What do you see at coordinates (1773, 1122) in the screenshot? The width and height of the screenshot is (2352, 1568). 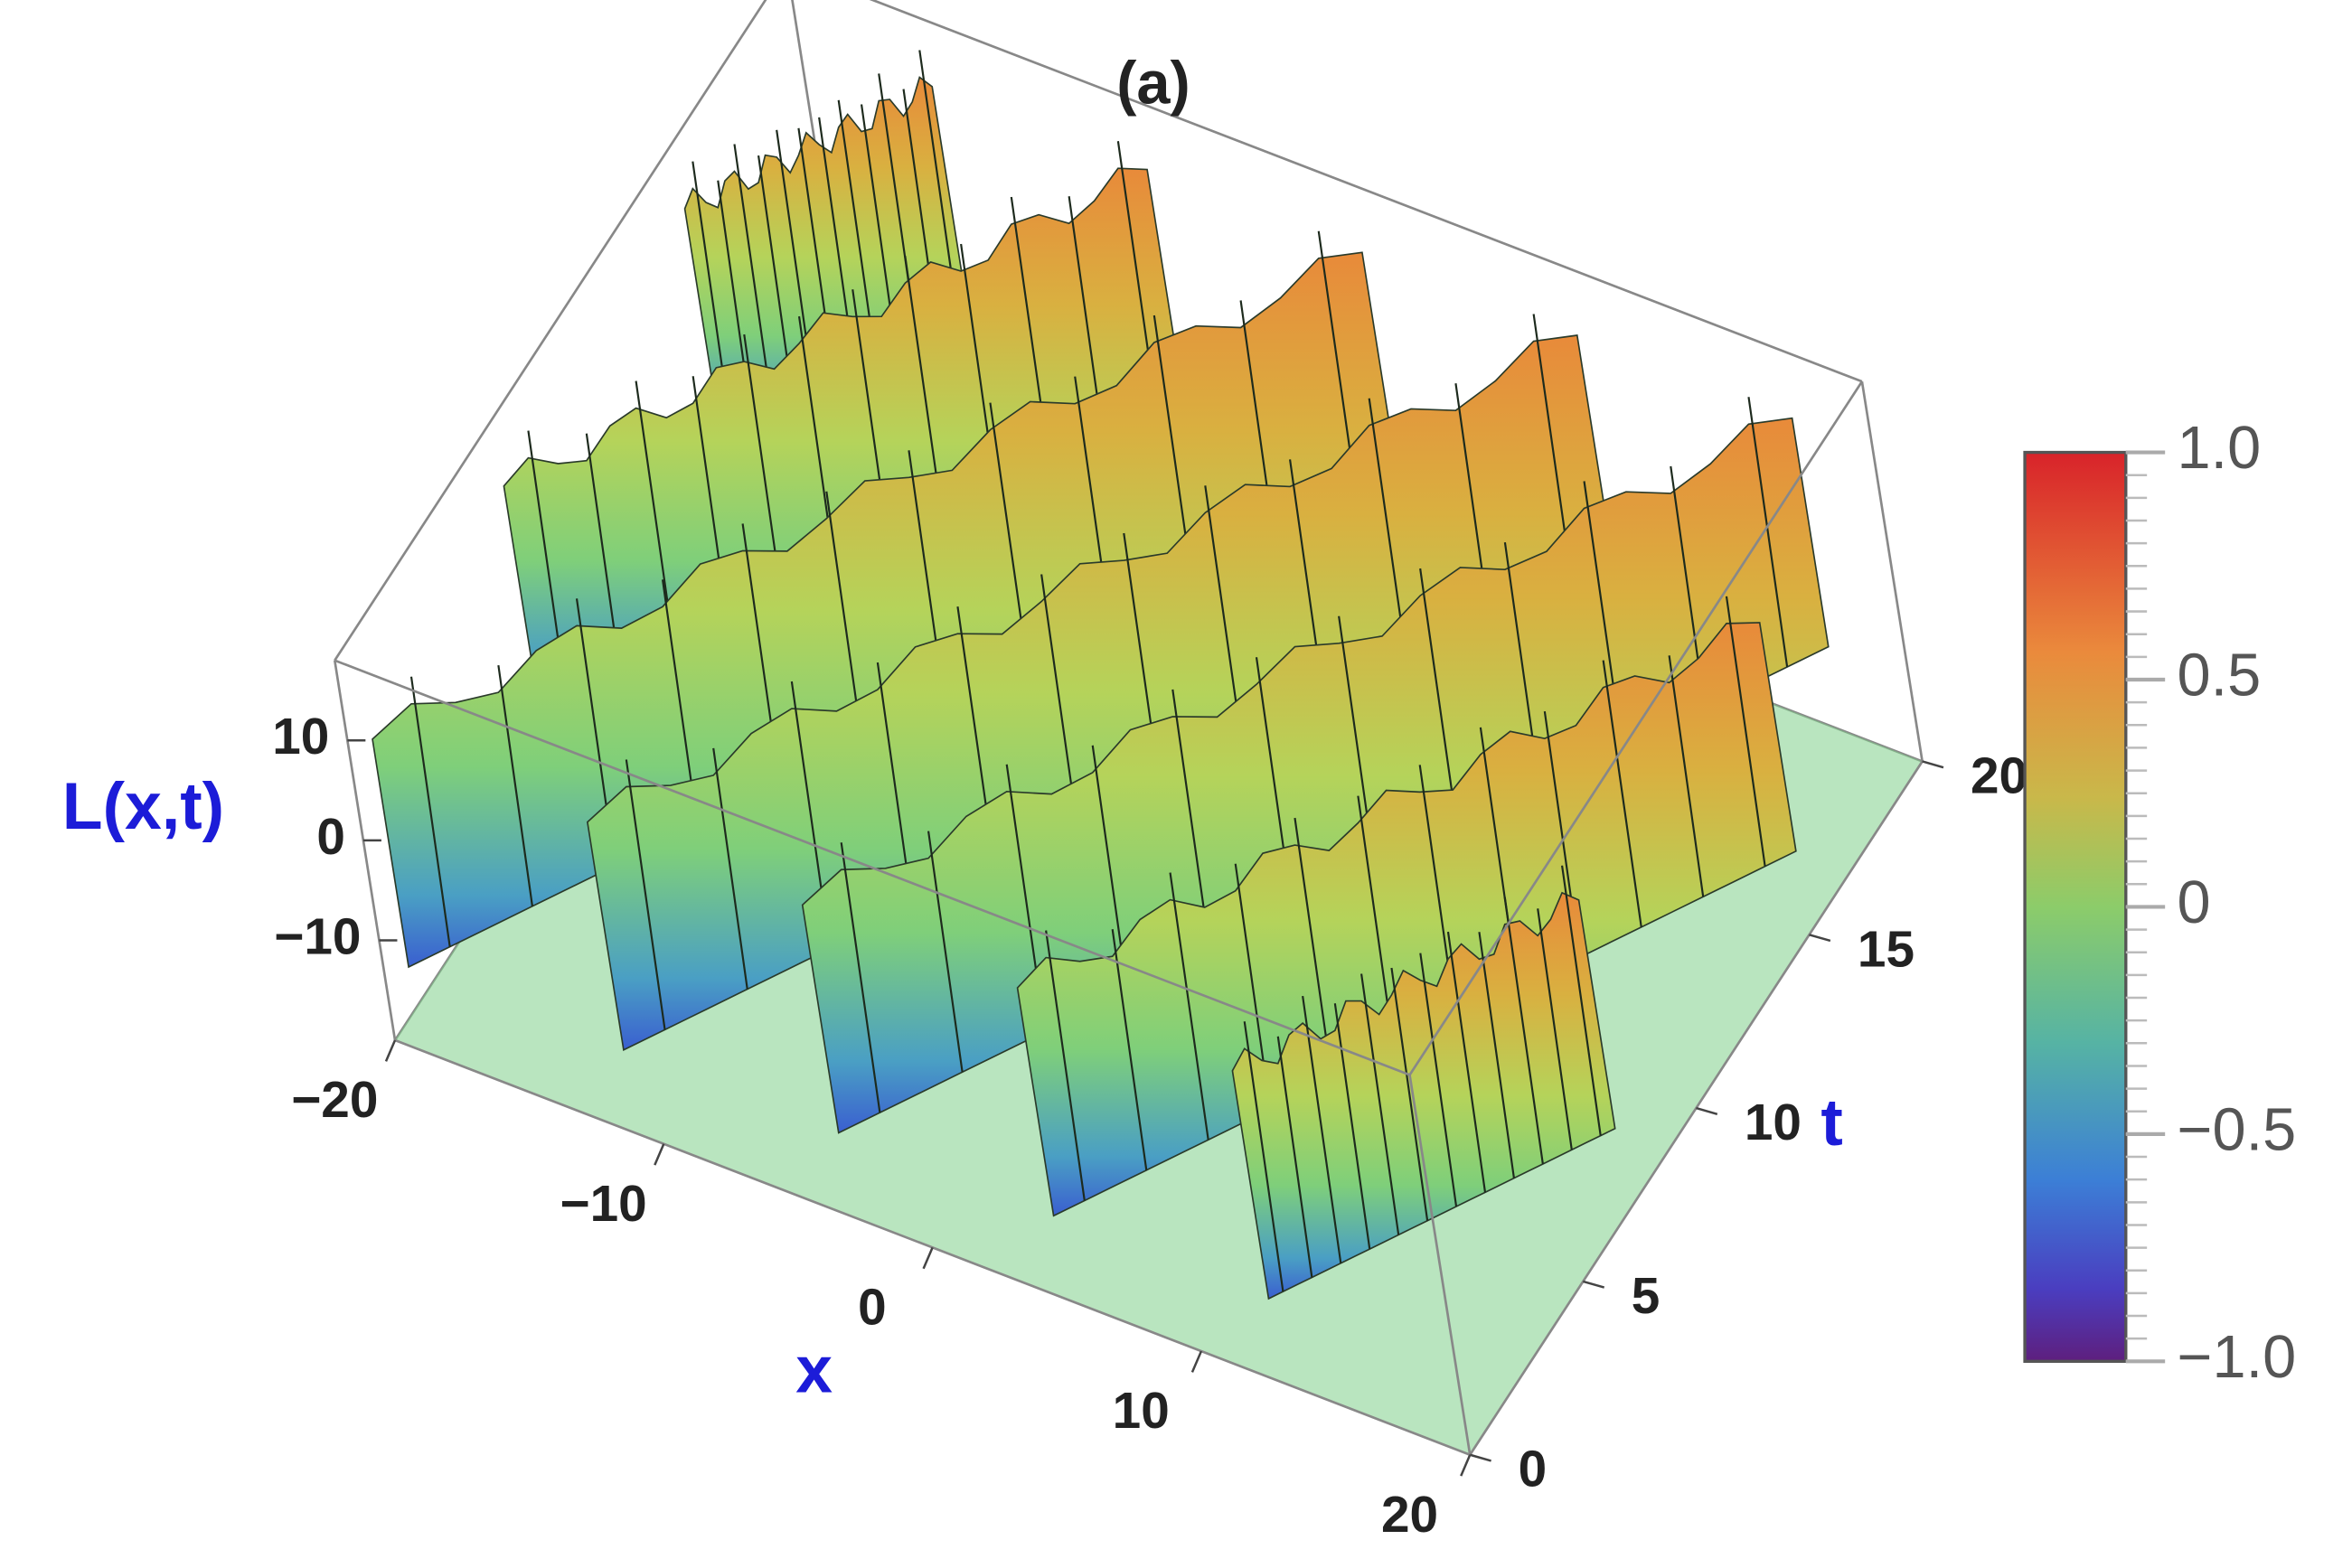 I see `t-tick-label: 10` at bounding box center [1773, 1122].